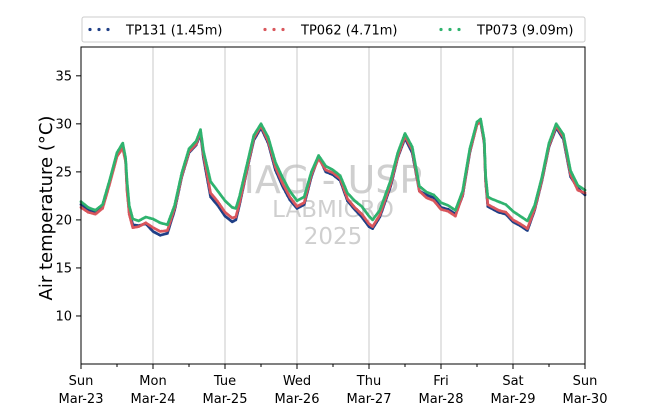  I want to click on x-tick-label: Tue Mar-25, so click(225, 390).